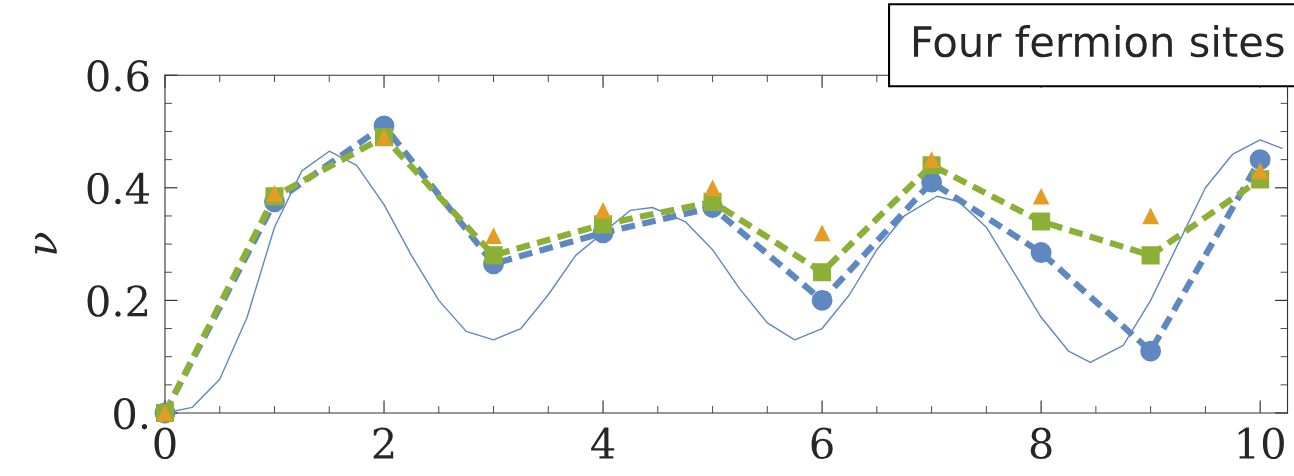  I want to click on x-tick-label: 8, so click(1041, 443).